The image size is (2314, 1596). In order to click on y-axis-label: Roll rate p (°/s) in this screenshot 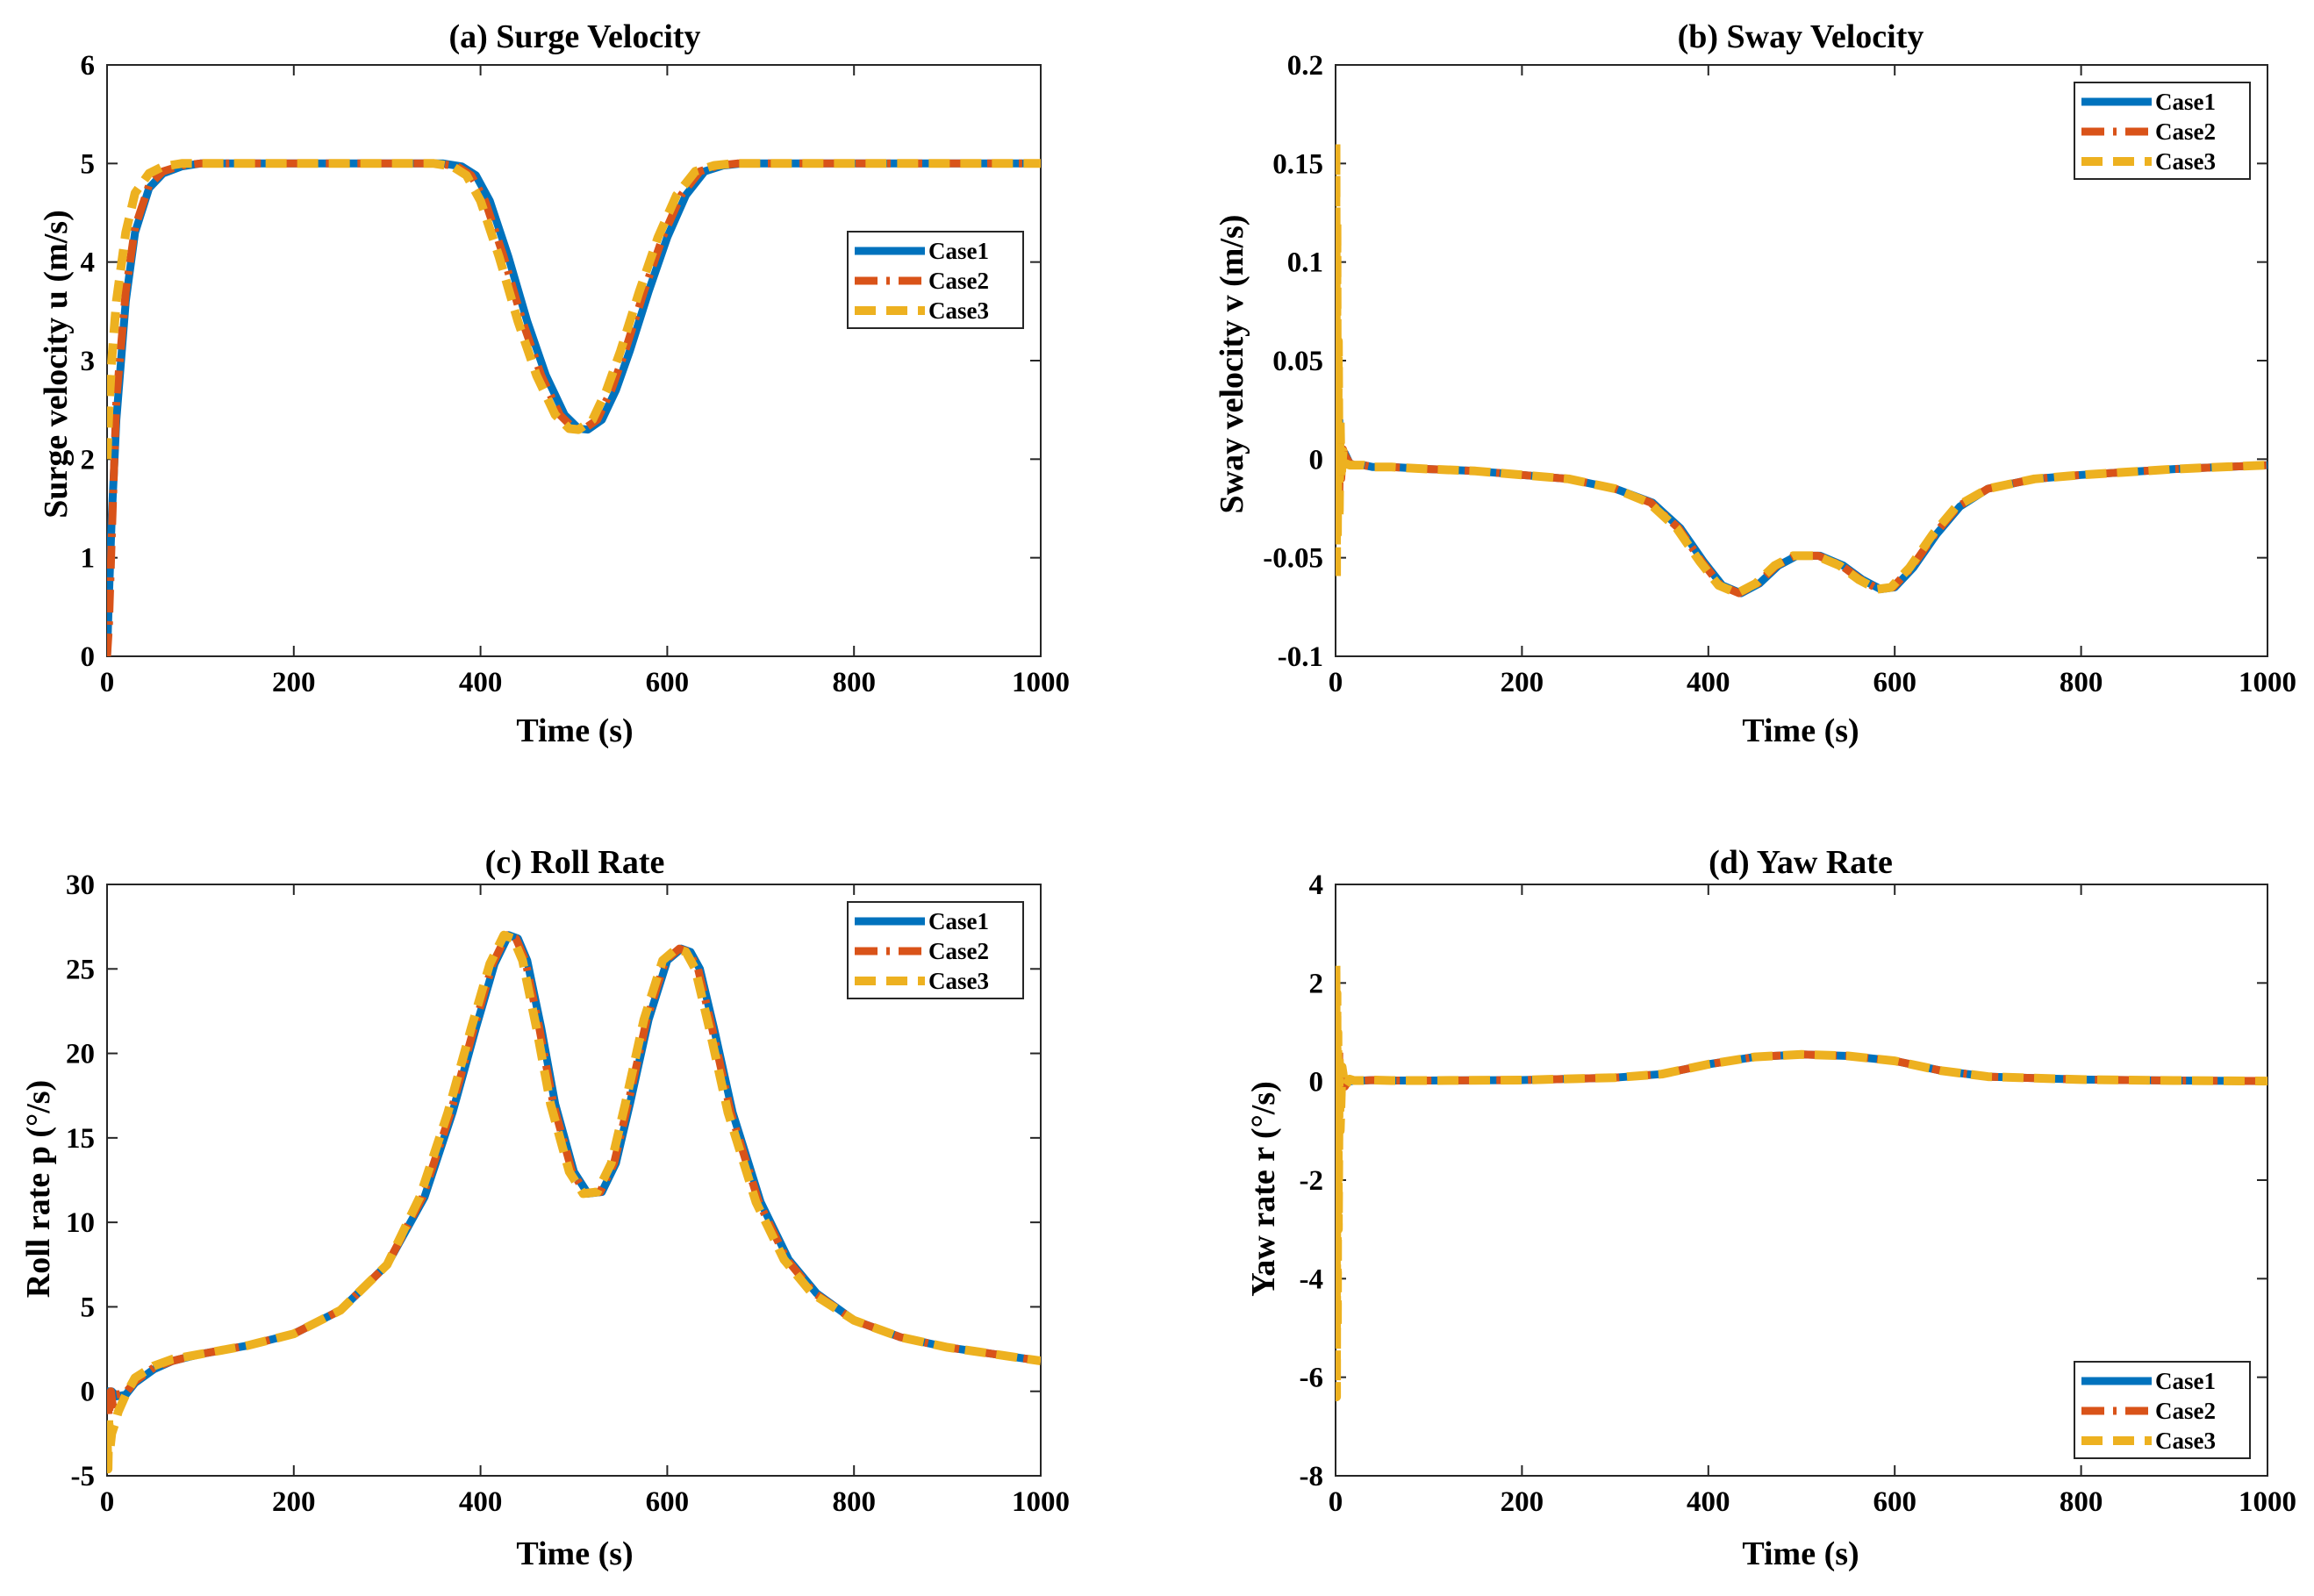, I will do `click(38, 1189)`.